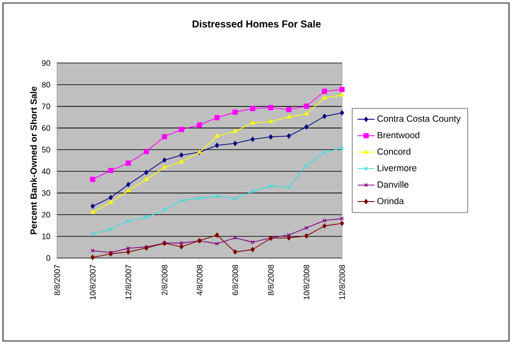  What do you see at coordinates (256, 24) in the screenshot?
I see `chart-title: Distressed Homes For Sale` at bounding box center [256, 24].